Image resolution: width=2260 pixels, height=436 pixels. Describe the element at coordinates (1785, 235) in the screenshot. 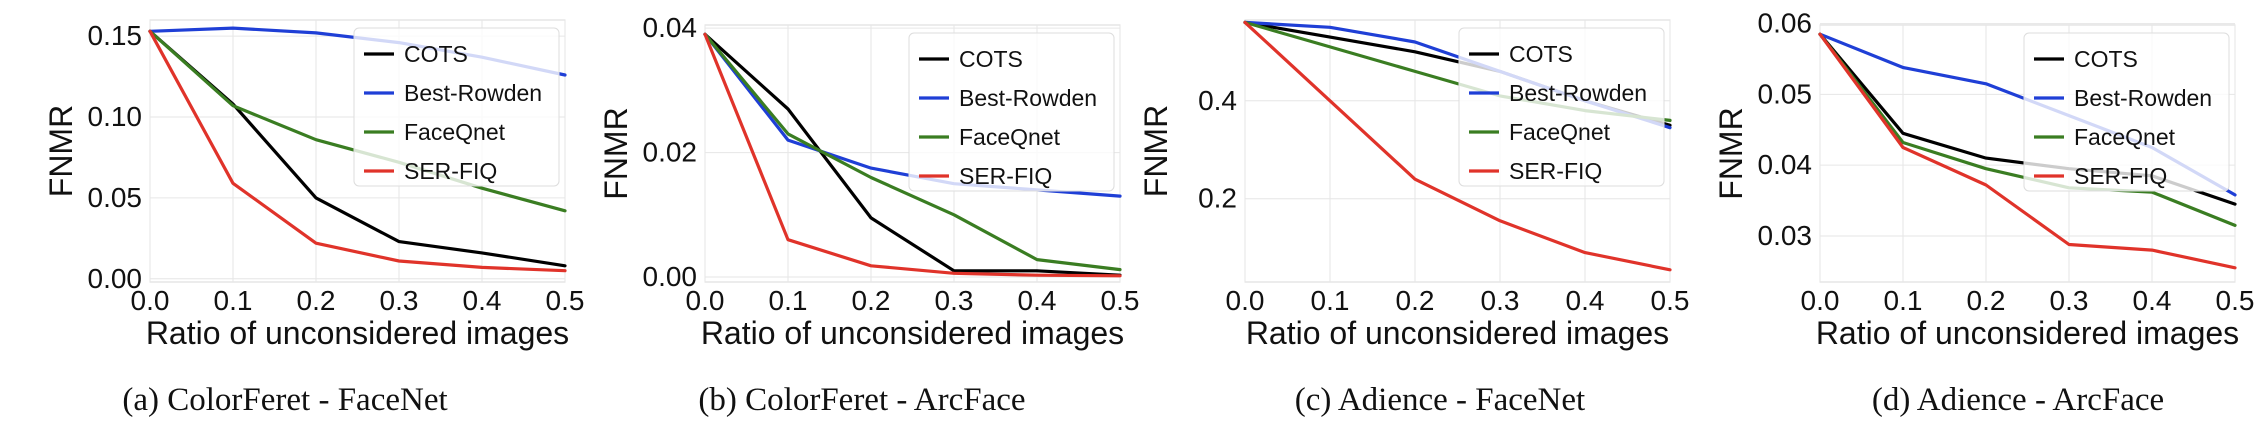

I see `y-tick-label: 0.03` at that location.